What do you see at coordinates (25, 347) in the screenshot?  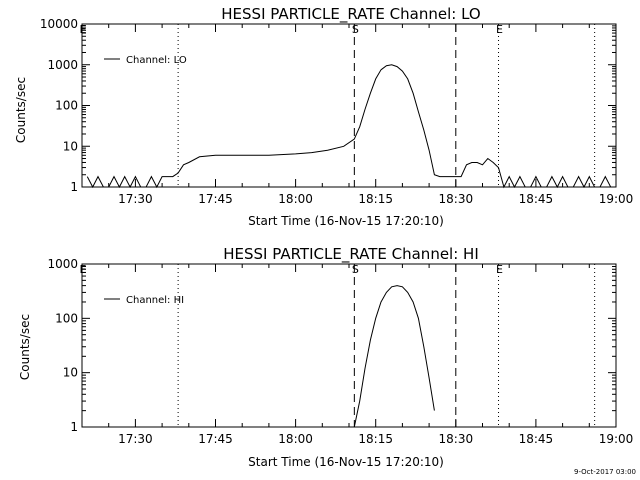 I see `y-axis-label-hi: Counts/sec` at bounding box center [25, 347].